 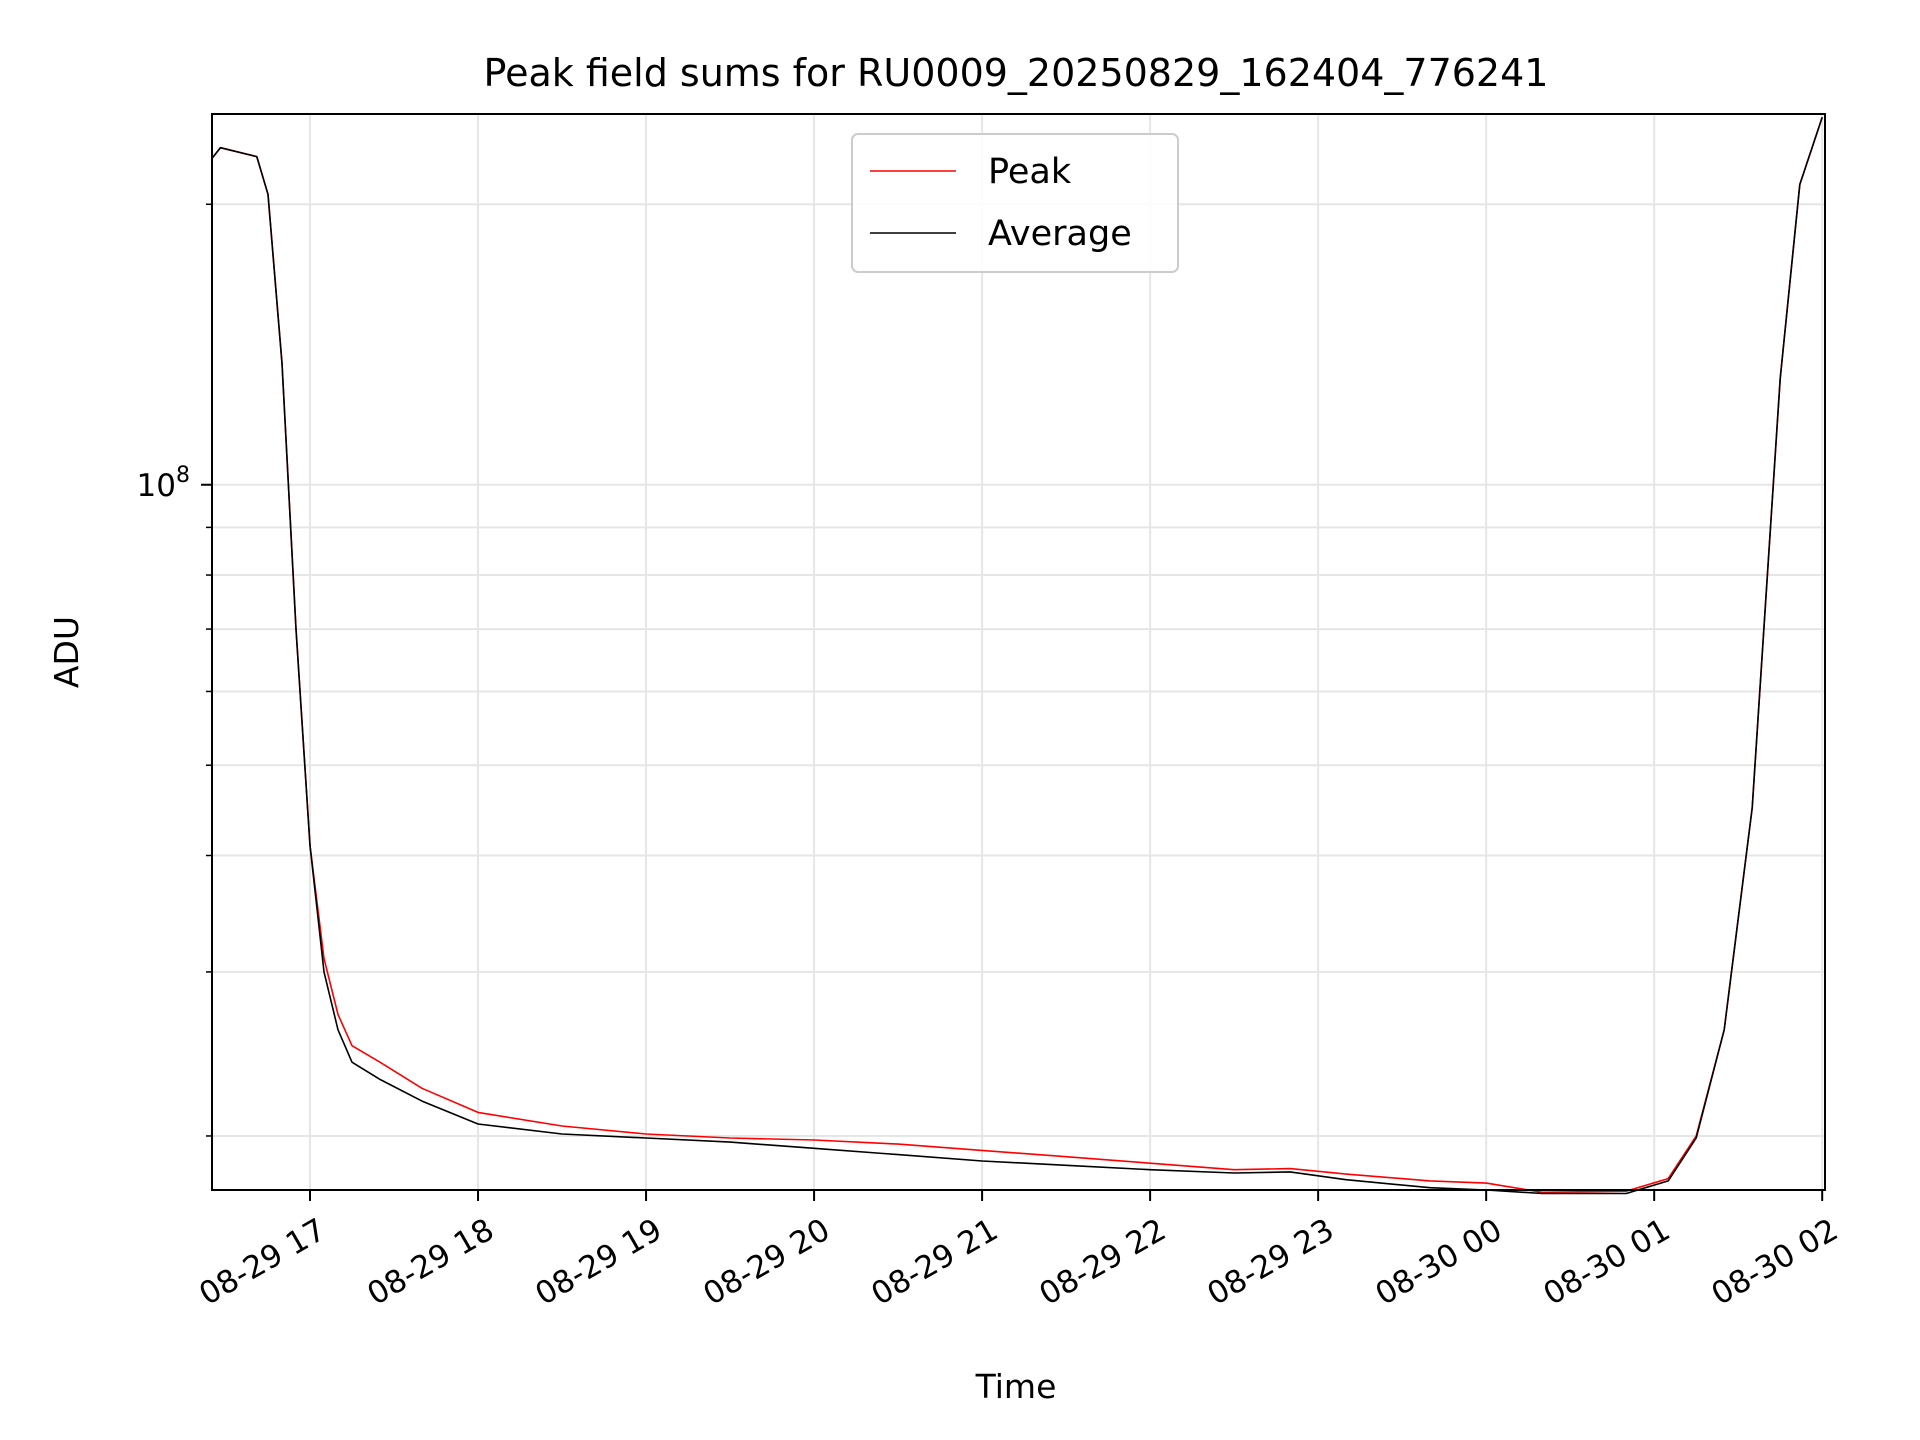 I want to click on y-axis-label: ADU, so click(x=66, y=652).